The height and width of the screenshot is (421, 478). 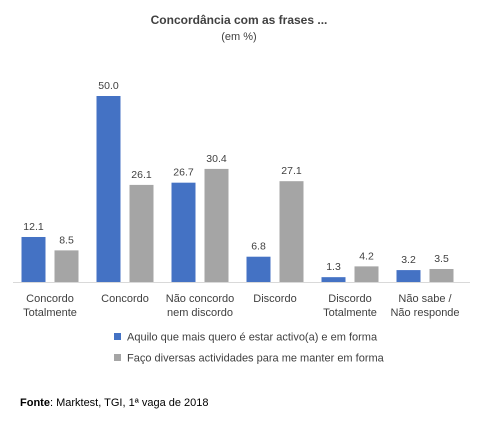 I want to click on category-label-6-line-2: Não responde, so click(x=424, y=313).